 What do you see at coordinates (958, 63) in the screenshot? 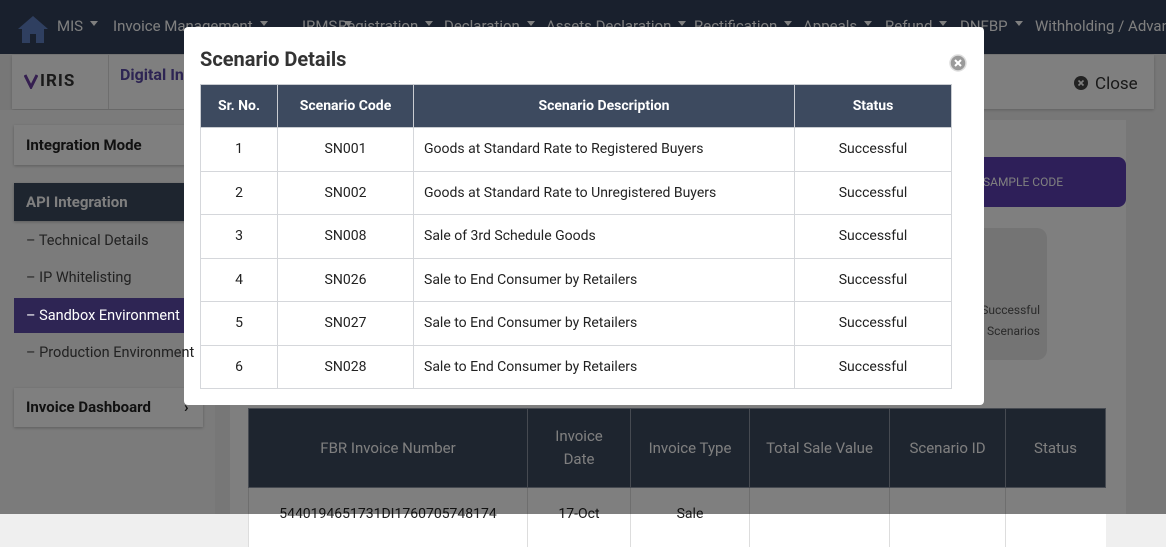
I see `modal-close` at bounding box center [958, 63].